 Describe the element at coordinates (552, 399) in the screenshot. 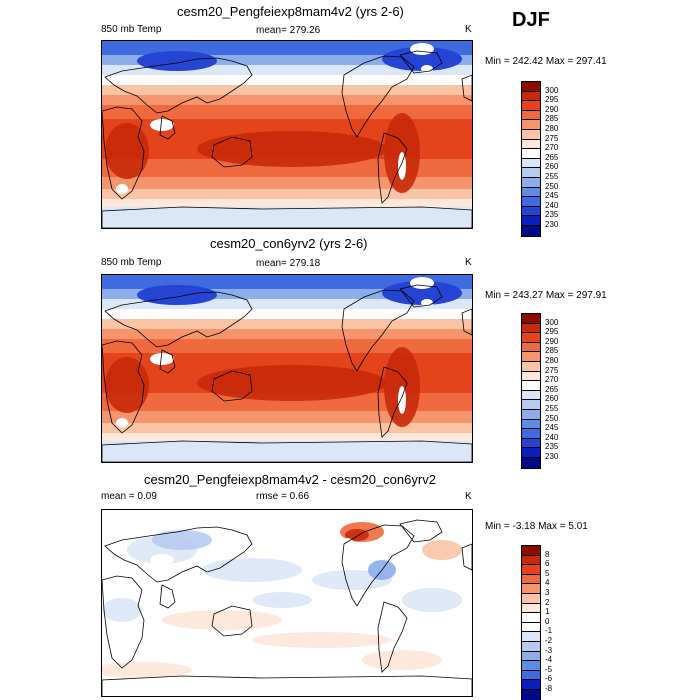

I see `panel2-colorbar-tick-label: 260` at that location.